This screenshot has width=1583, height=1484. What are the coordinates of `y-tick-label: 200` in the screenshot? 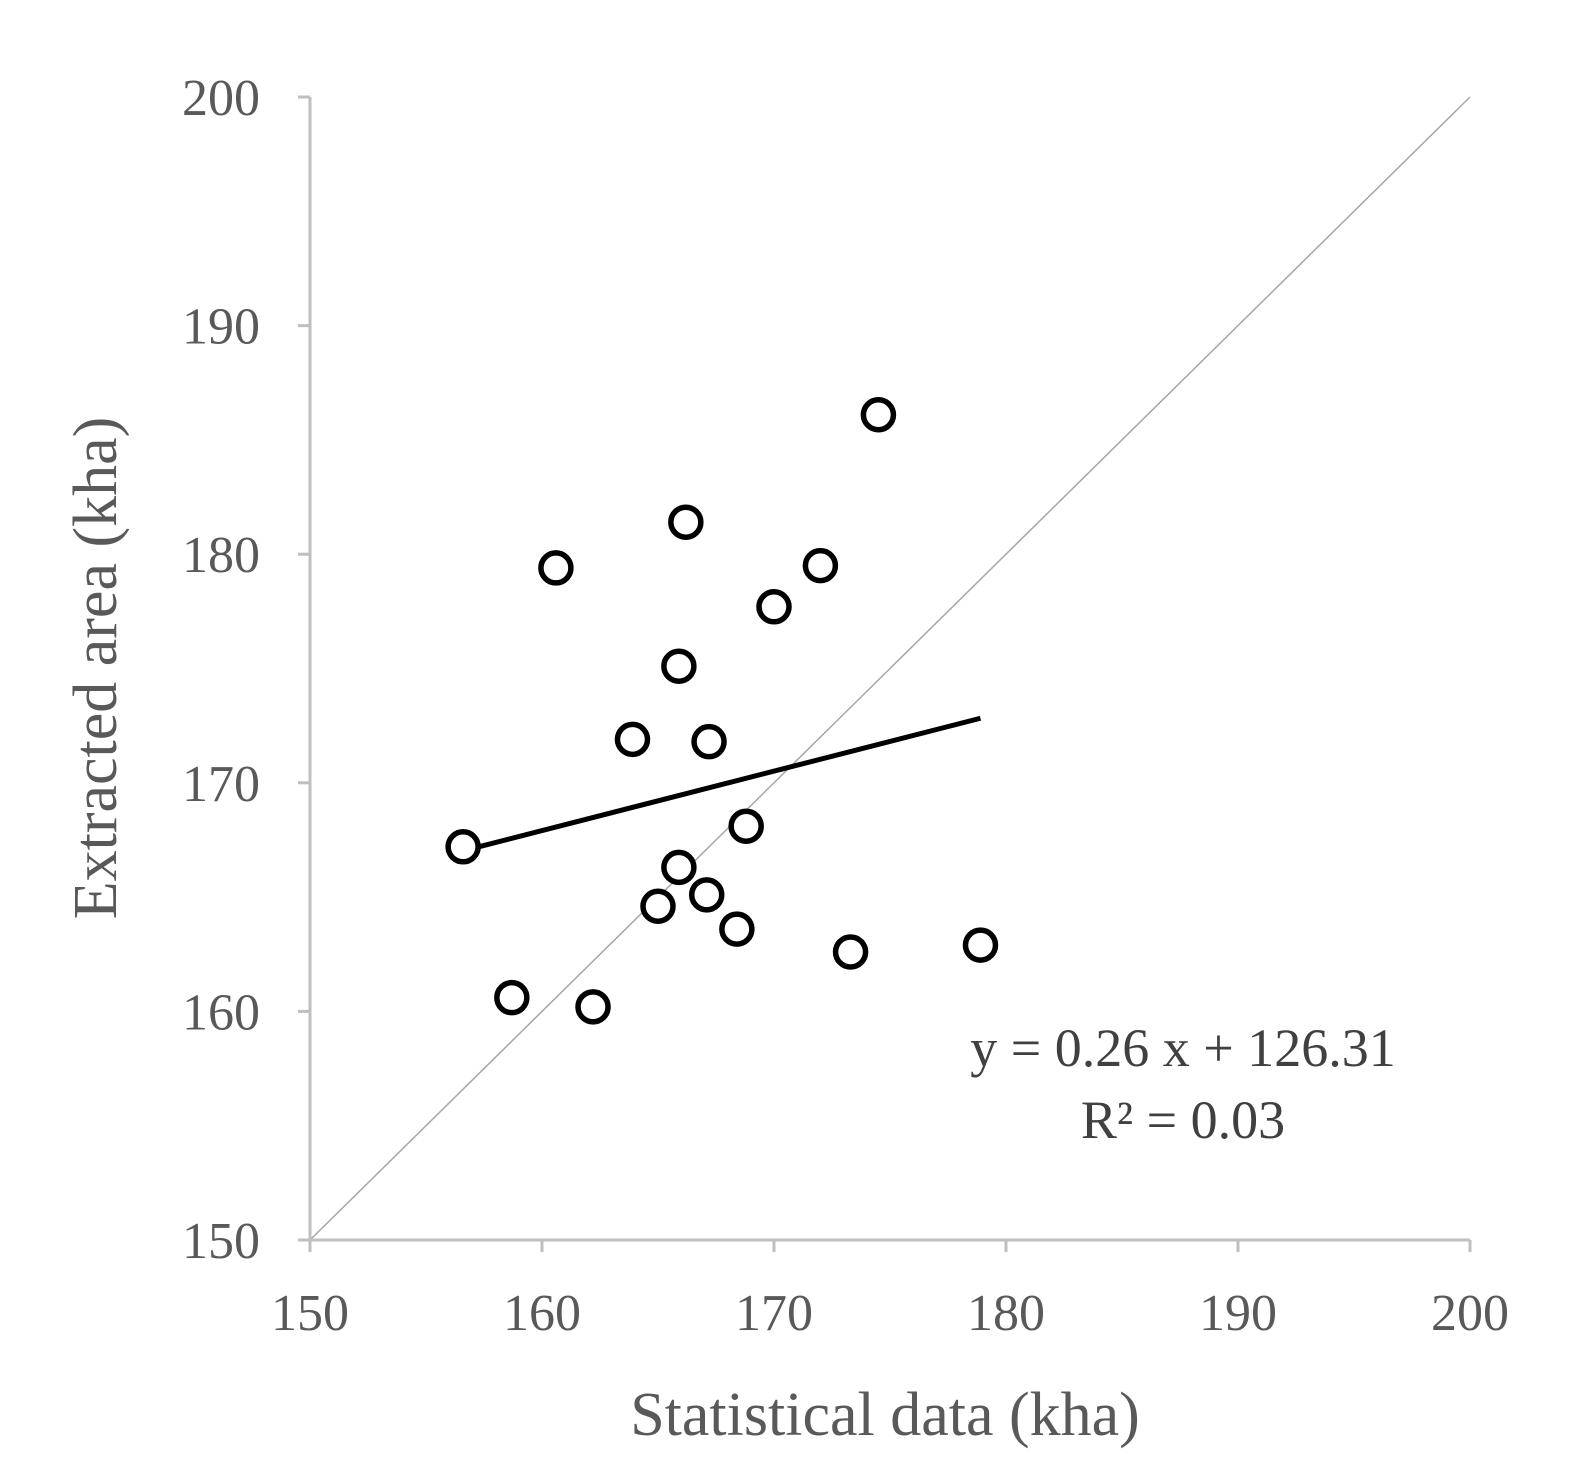 It's located at (221, 98).